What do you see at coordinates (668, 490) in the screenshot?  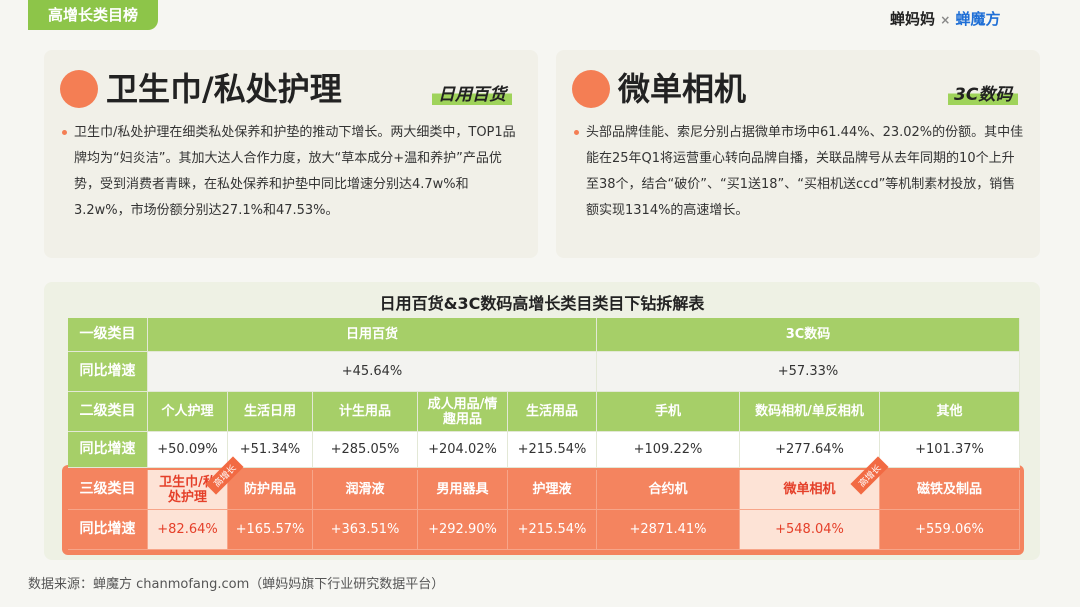 I see `table-cell: 合约机` at bounding box center [668, 490].